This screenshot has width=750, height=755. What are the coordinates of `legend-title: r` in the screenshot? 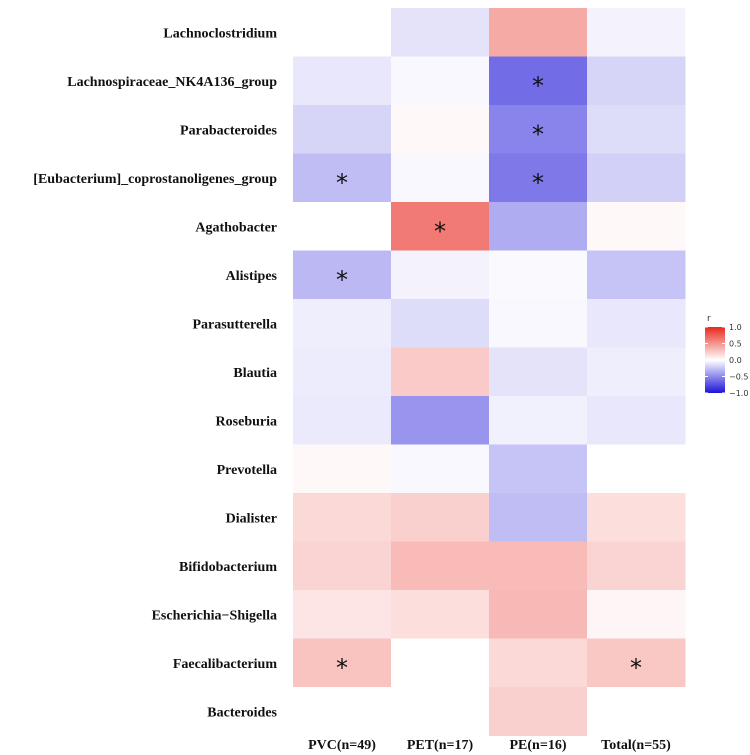 It's located at (709, 319).